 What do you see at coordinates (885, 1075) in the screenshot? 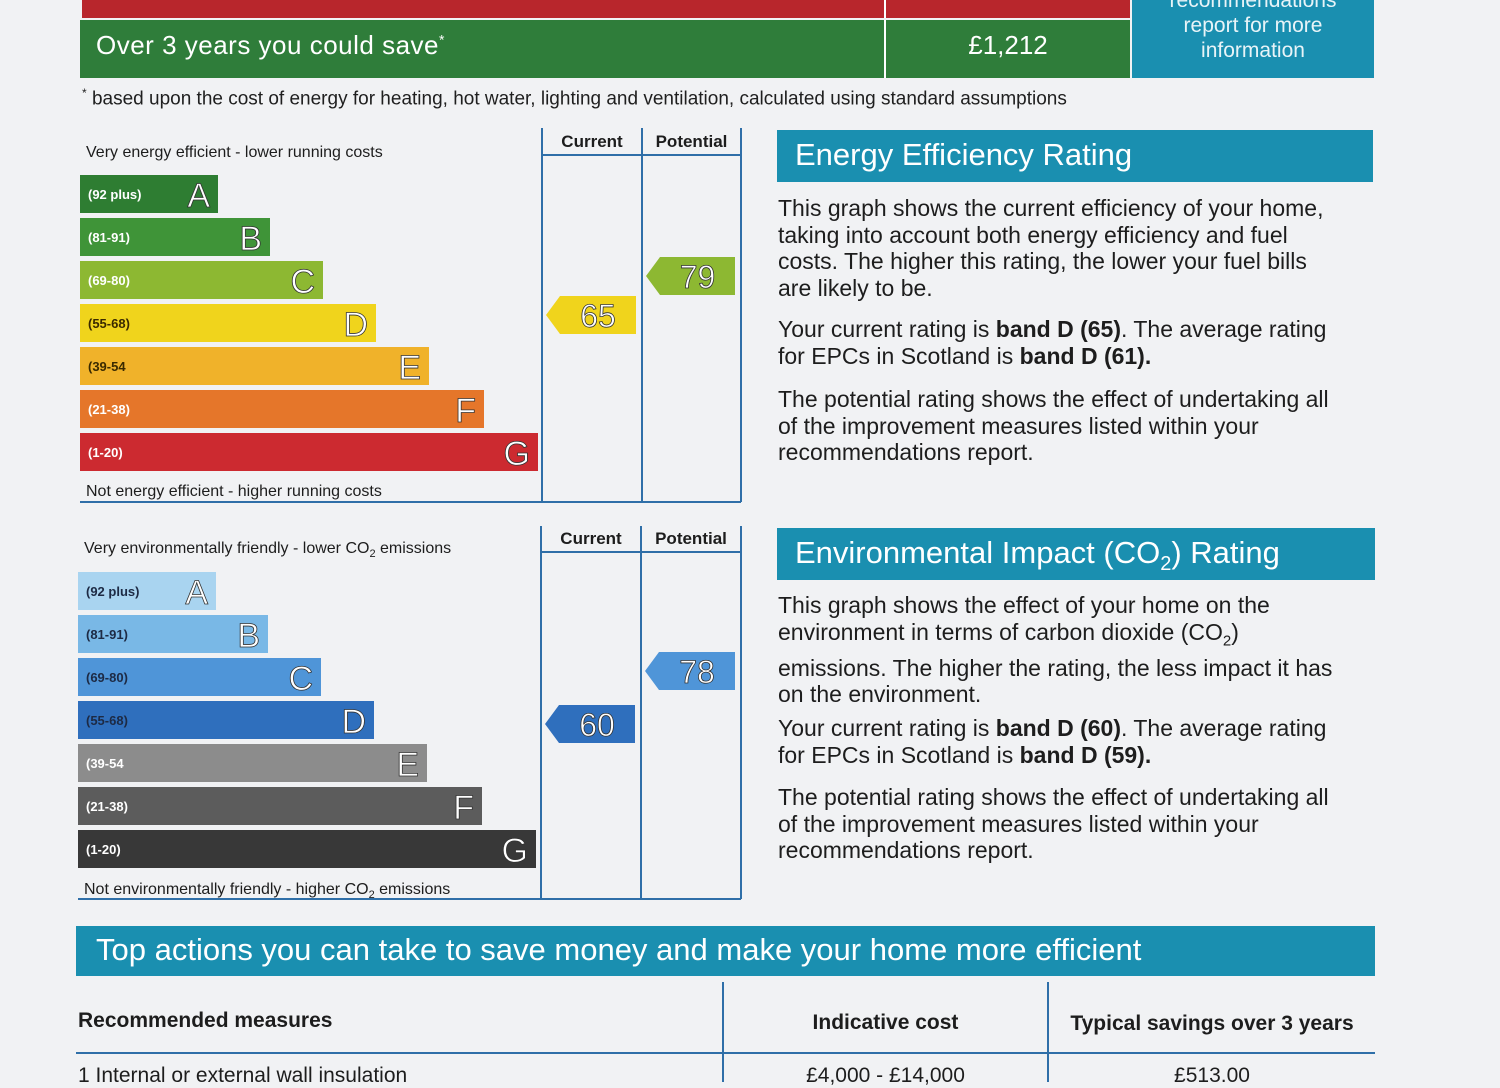
I see `cost-cell: £4,000 - £14,000` at bounding box center [885, 1075].